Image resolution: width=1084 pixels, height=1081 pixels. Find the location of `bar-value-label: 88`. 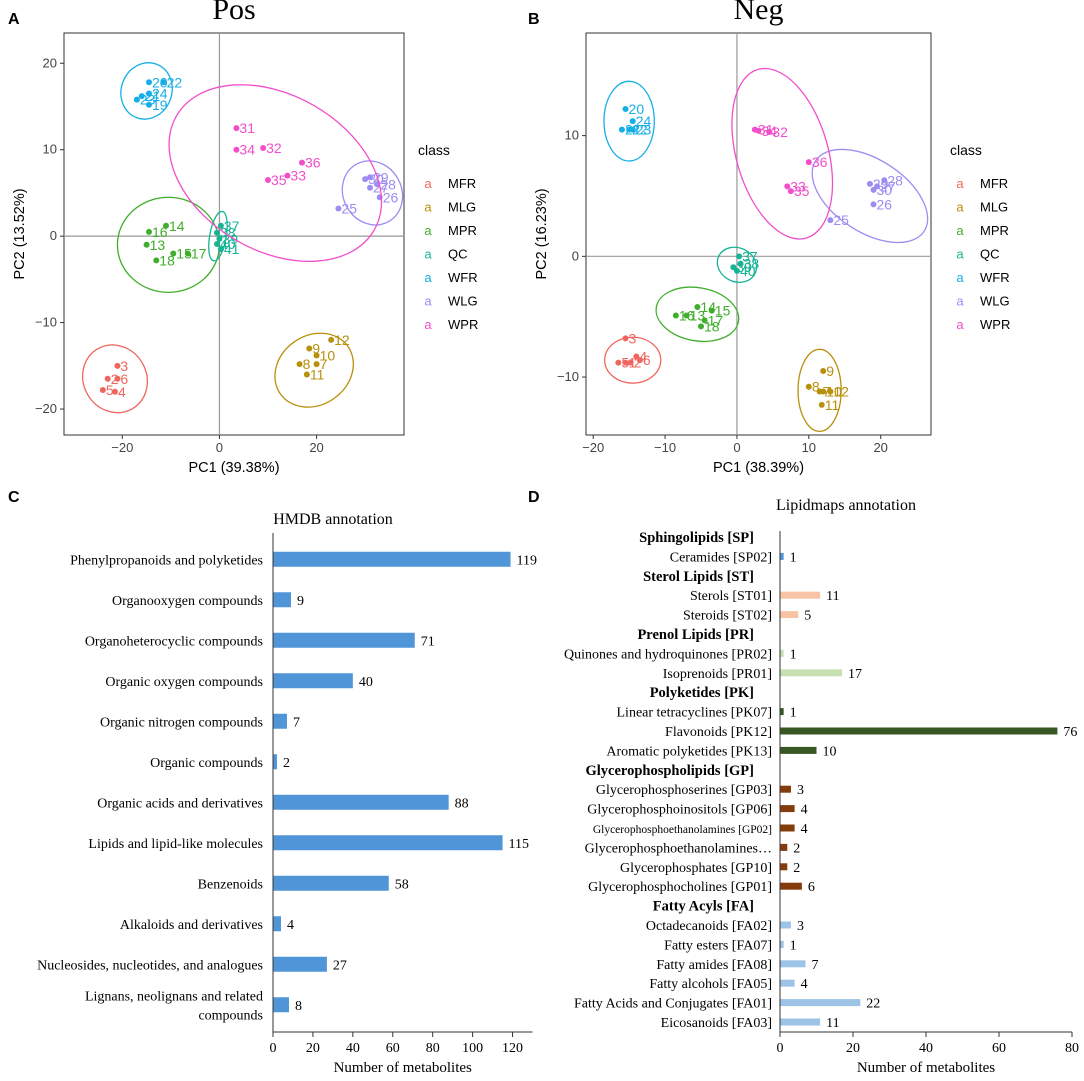

bar-value-label: 88 is located at coordinates (462, 803).